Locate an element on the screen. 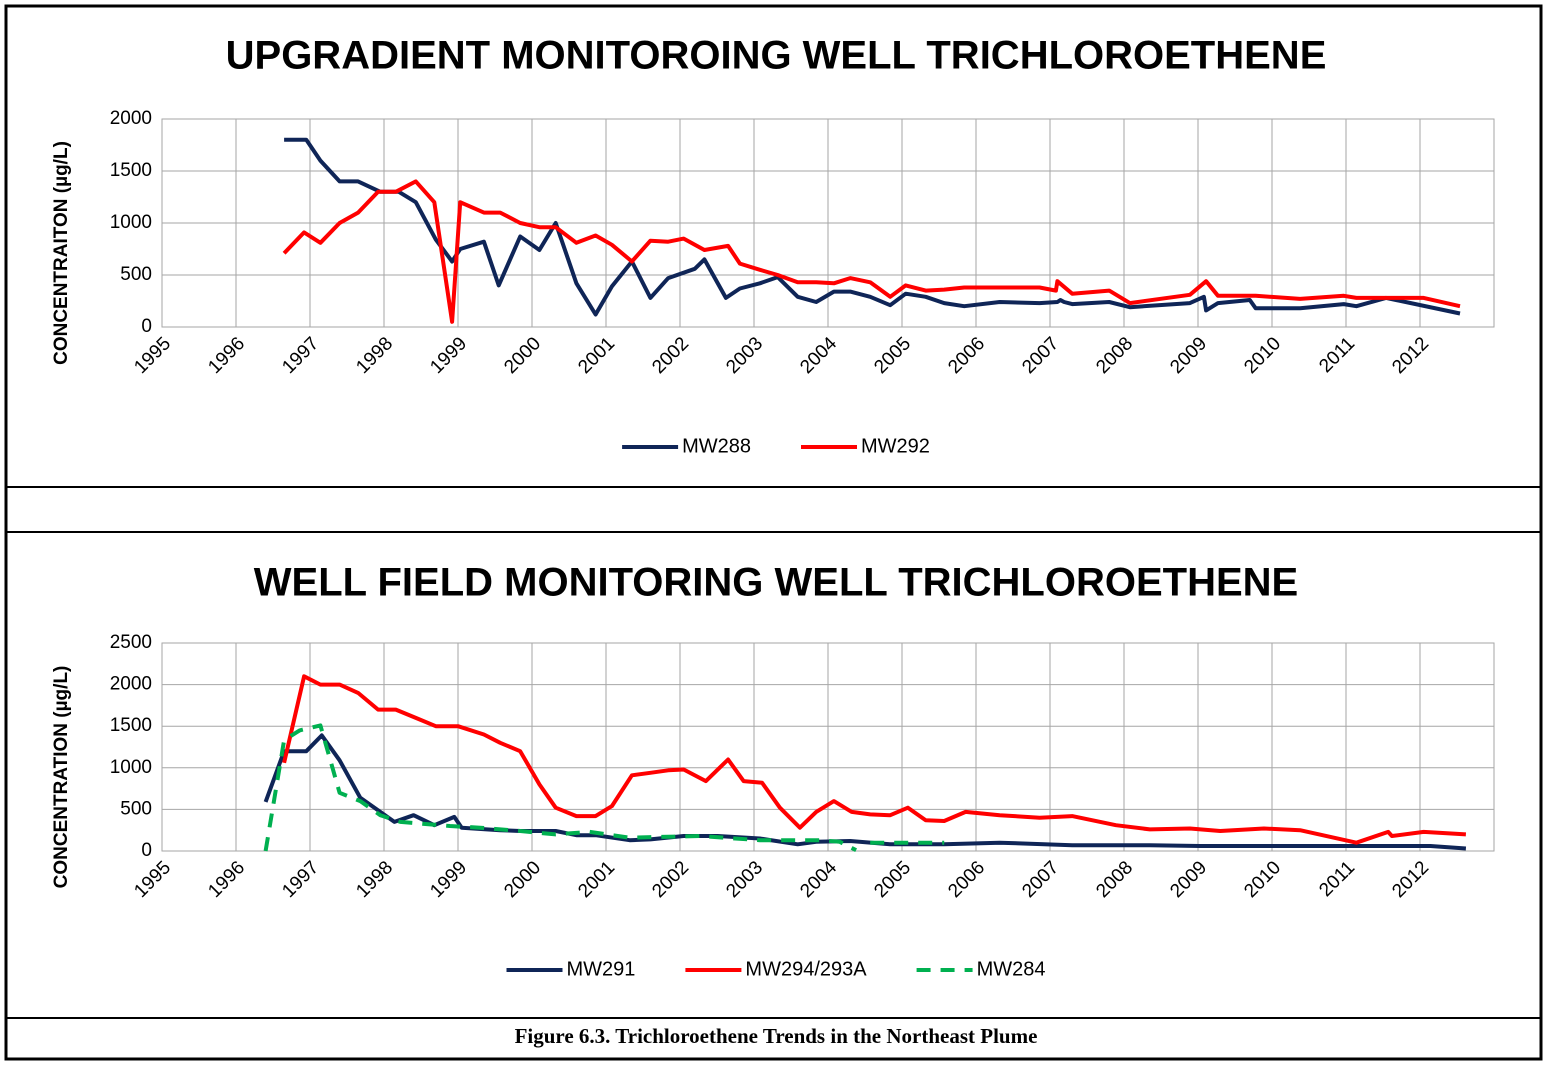 Image resolution: width=1547 pixels, height=1065 pixels. legend-label: MW284 is located at coordinates (1011, 969).